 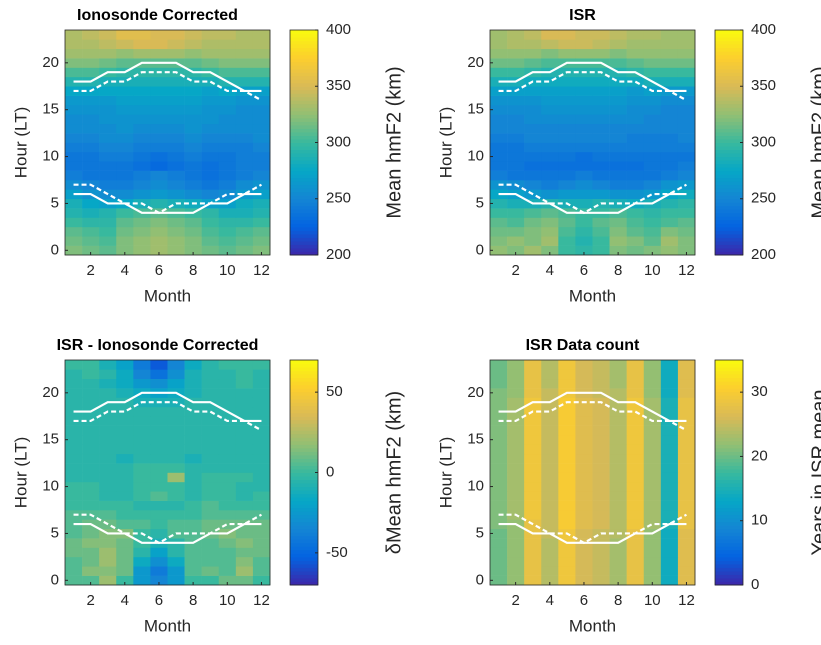 What do you see at coordinates (584, 270) in the screenshot?
I see `x-tick-label: 6` at bounding box center [584, 270].